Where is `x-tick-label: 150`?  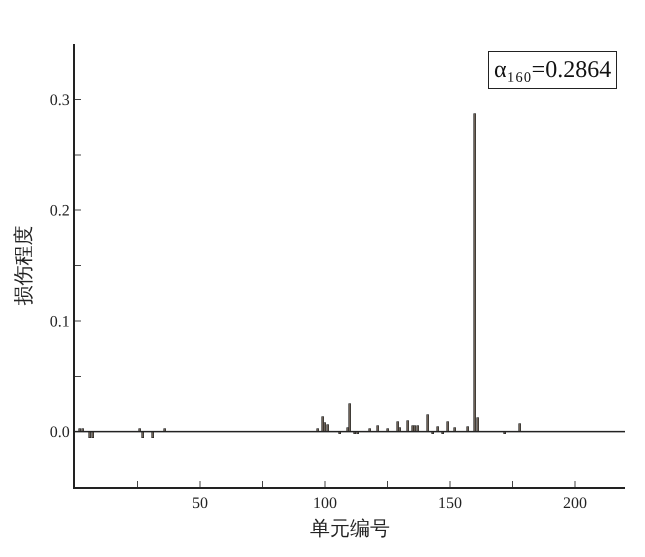 x-tick-label: 150 is located at coordinates (450, 503).